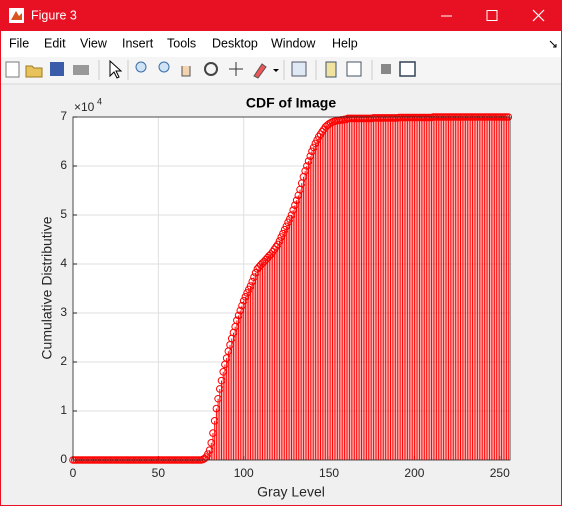 This screenshot has width=562, height=506. What do you see at coordinates (291, 103) in the screenshot?
I see `chart-title: CDF of Image` at bounding box center [291, 103].